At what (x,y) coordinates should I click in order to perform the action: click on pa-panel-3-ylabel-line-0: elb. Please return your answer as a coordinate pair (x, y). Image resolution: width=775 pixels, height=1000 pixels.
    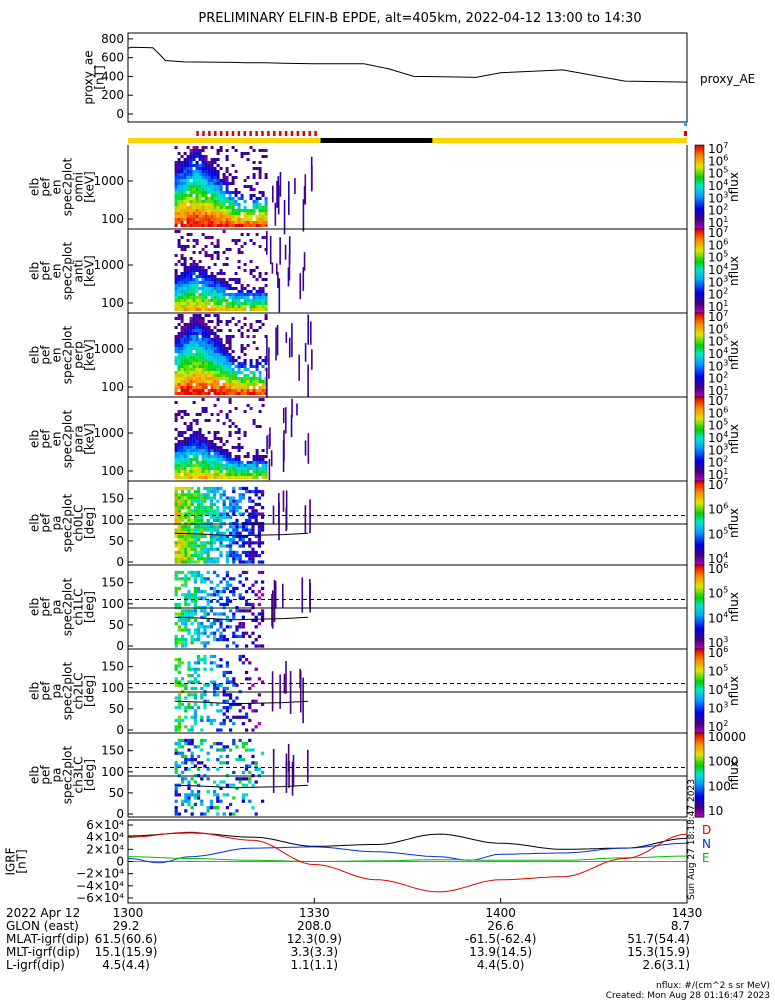
    Looking at the image, I should click on (35, 775).